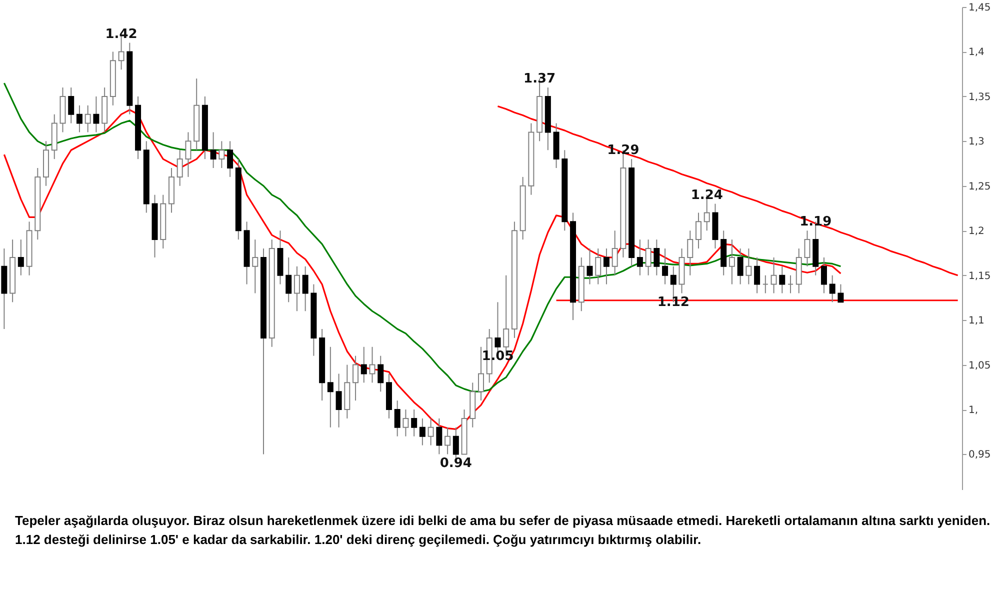  Describe the element at coordinates (979, 97) in the screenshot. I see `y-tick-label: 1,35` at that location.